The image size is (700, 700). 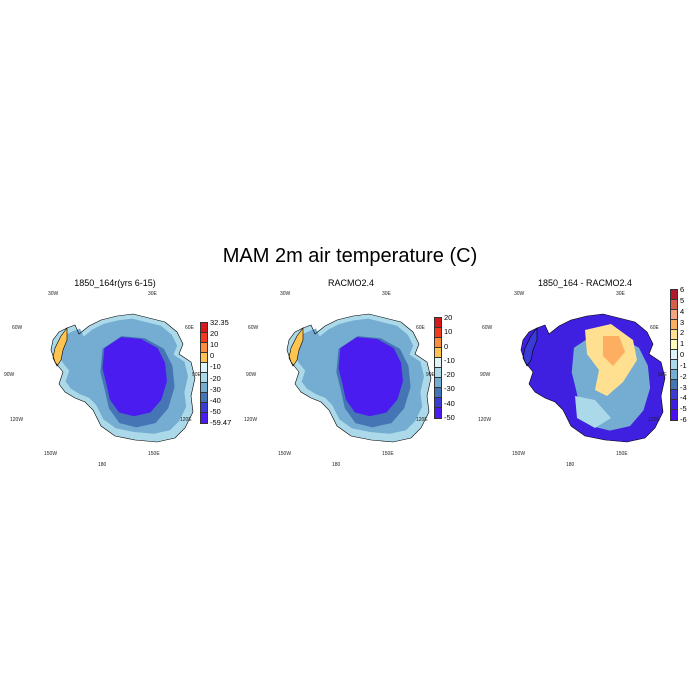 I want to click on diff-cool-zone, so click(x=593, y=412).